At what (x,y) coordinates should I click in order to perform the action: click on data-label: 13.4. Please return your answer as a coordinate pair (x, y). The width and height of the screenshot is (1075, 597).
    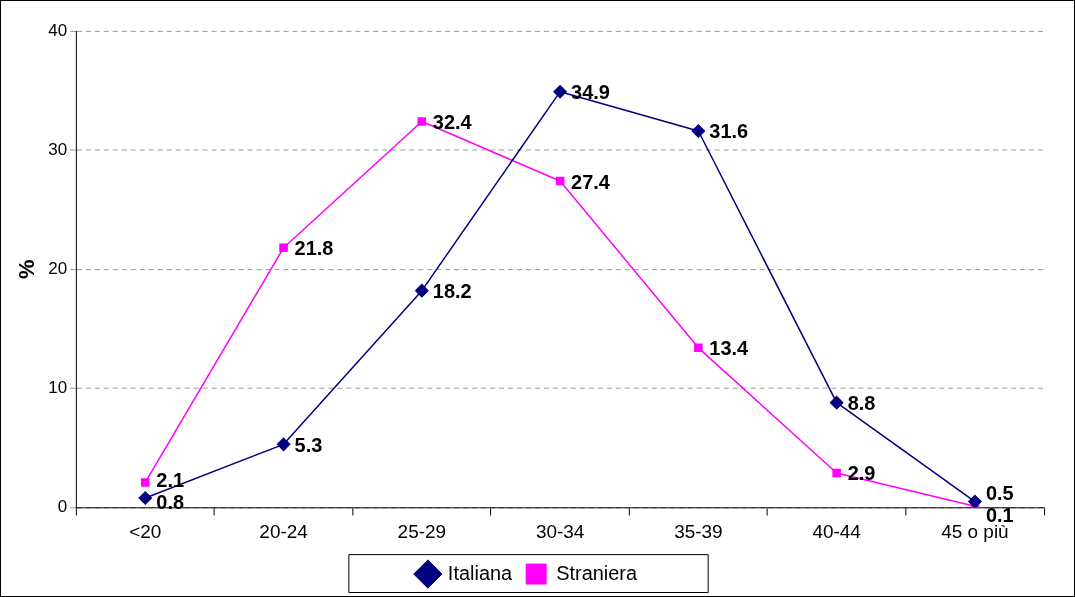
    Looking at the image, I should click on (729, 348).